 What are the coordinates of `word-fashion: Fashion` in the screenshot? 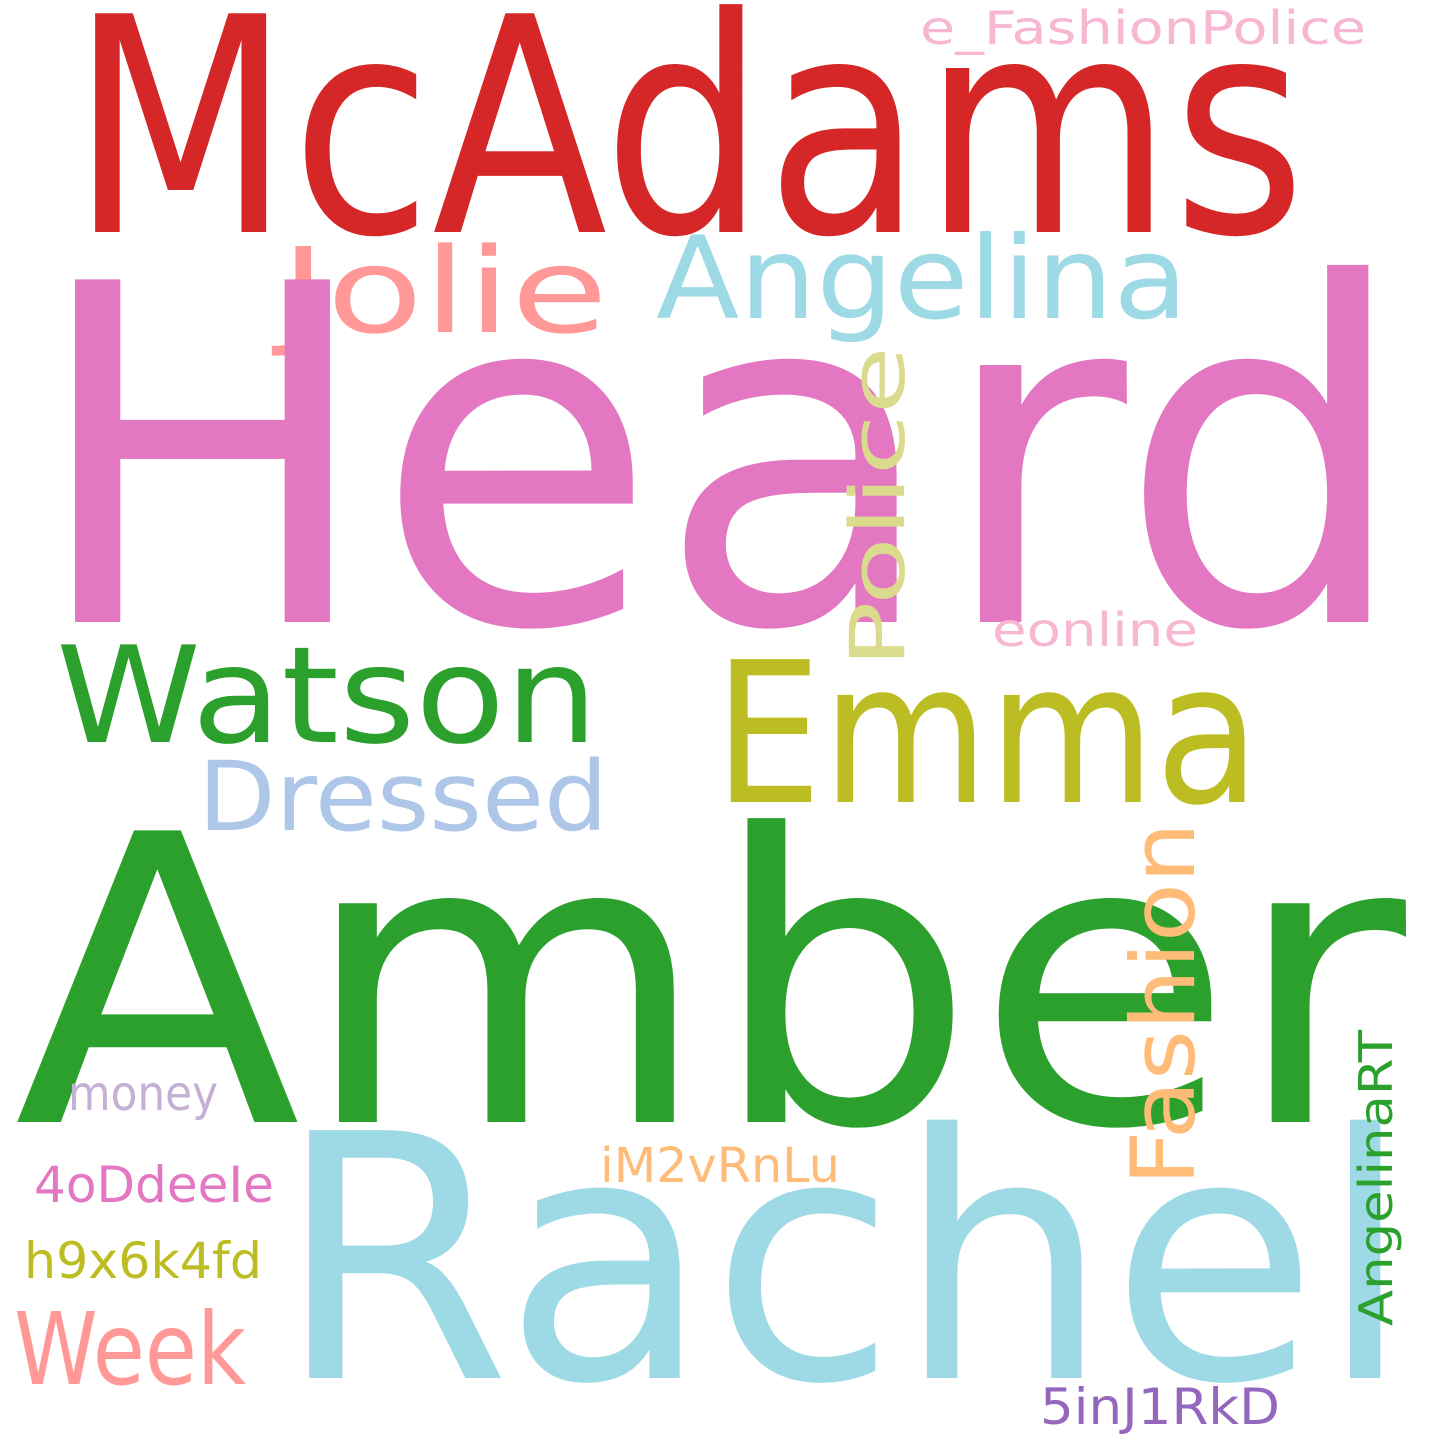 It's located at (1163, 1004).